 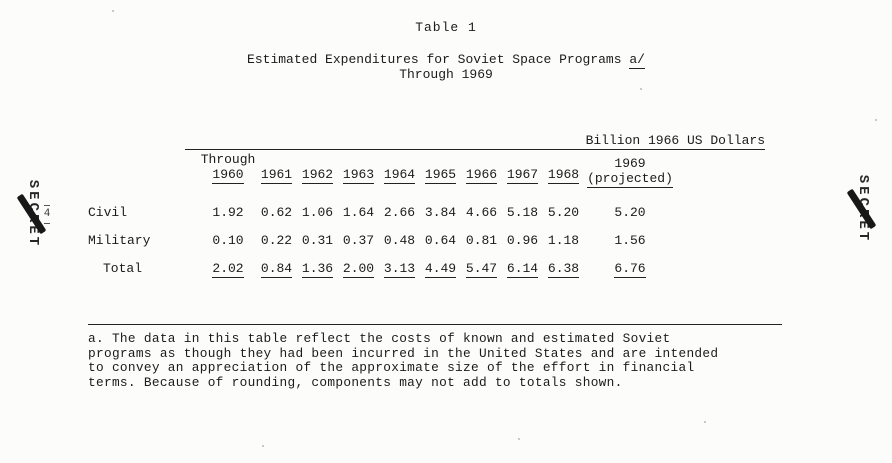 What do you see at coordinates (861, 209) in the screenshot?
I see `secret-stamp-right: SECRET` at bounding box center [861, 209].